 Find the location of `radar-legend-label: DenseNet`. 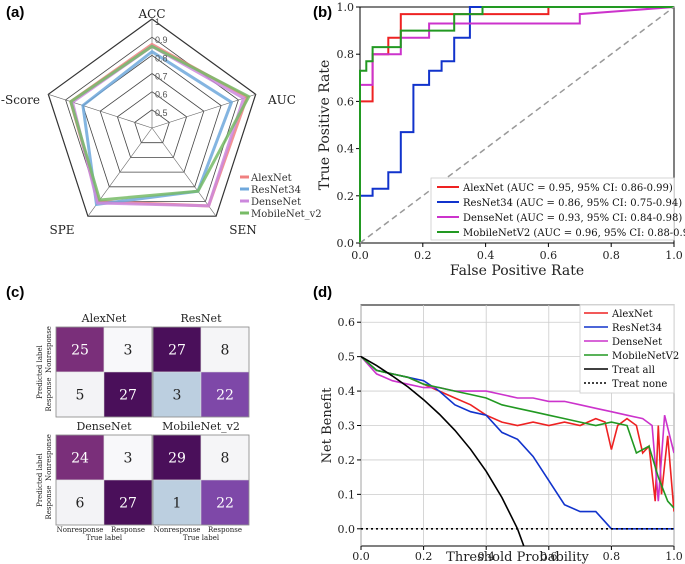

radar-legend-label: DenseNet is located at coordinates (276, 202).